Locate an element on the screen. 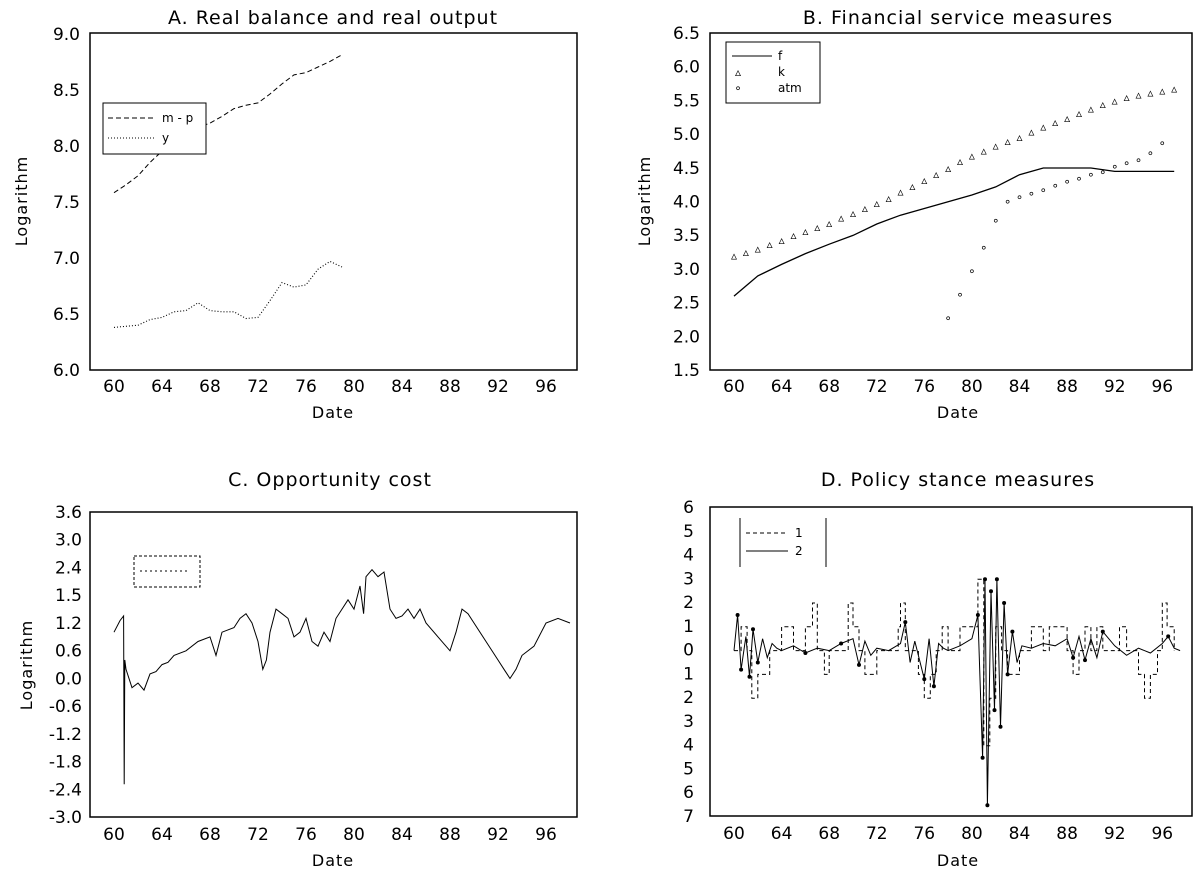 This screenshot has width=1204, height=875. panel-c-x-tick-label: 80 is located at coordinates (354, 835).